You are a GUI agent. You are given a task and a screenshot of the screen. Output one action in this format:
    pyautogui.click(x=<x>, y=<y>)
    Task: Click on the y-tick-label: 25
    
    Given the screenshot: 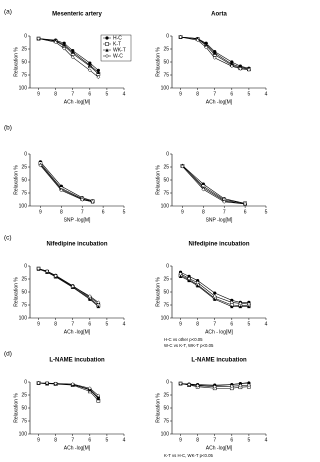 What is the action you would take?
    pyautogui.click(x=166, y=167)
    